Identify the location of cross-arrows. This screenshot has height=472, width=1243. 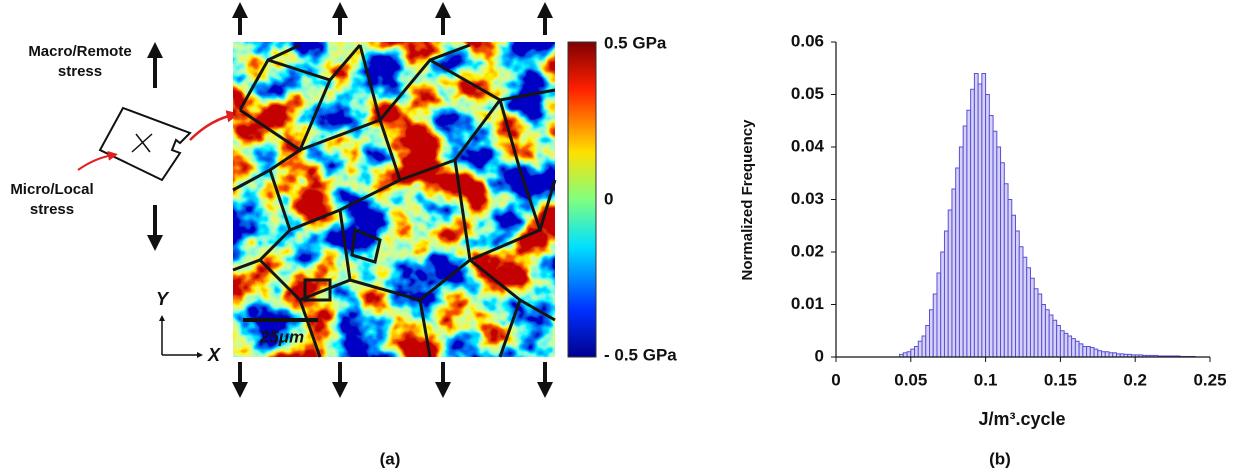
(142, 143).